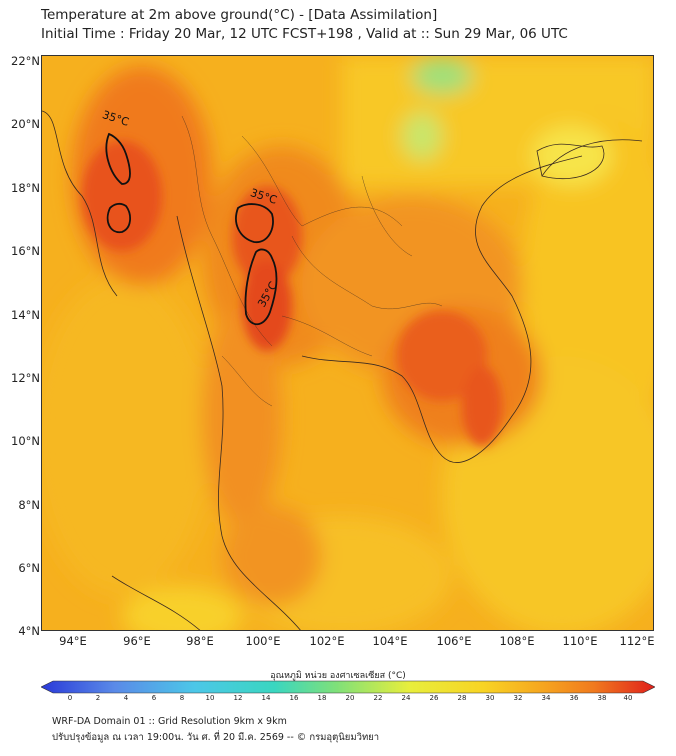 The image size is (676, 756). What do you see at coordinates (434, 698) in the screenshot?
I see `colorbar-tick: 26` at bounding box center [434, 698].